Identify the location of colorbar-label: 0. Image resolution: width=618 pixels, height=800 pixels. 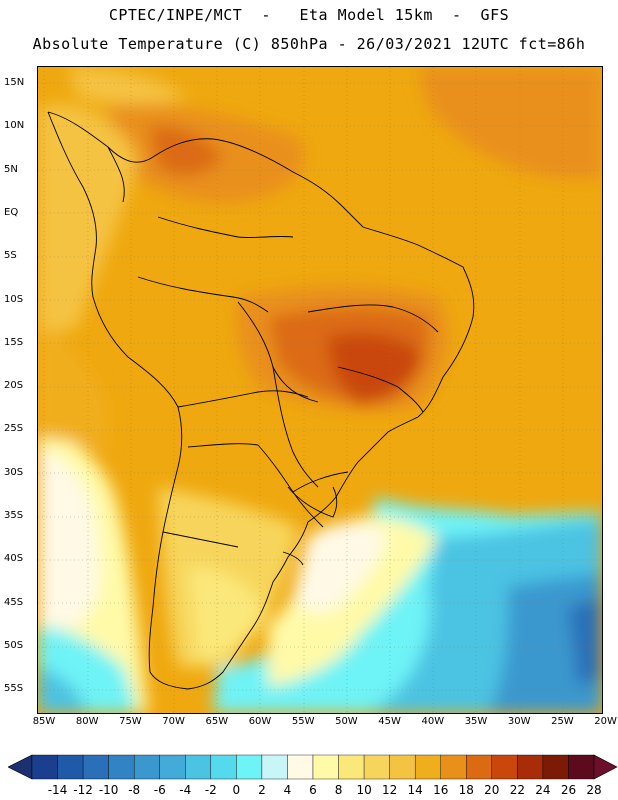
(236, 790).